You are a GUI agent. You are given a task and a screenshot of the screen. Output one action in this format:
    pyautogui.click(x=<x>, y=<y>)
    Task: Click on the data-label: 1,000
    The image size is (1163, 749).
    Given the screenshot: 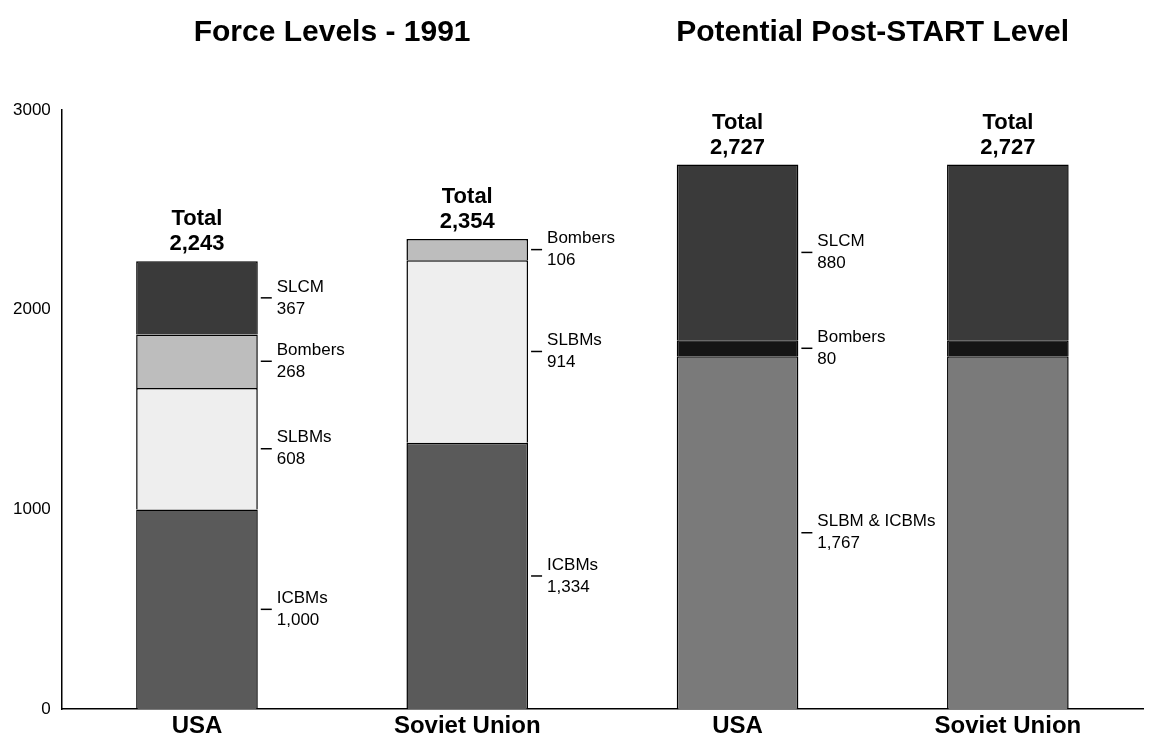 What is the action you would take?
    pyautogui.click(x=298, y=620)
    